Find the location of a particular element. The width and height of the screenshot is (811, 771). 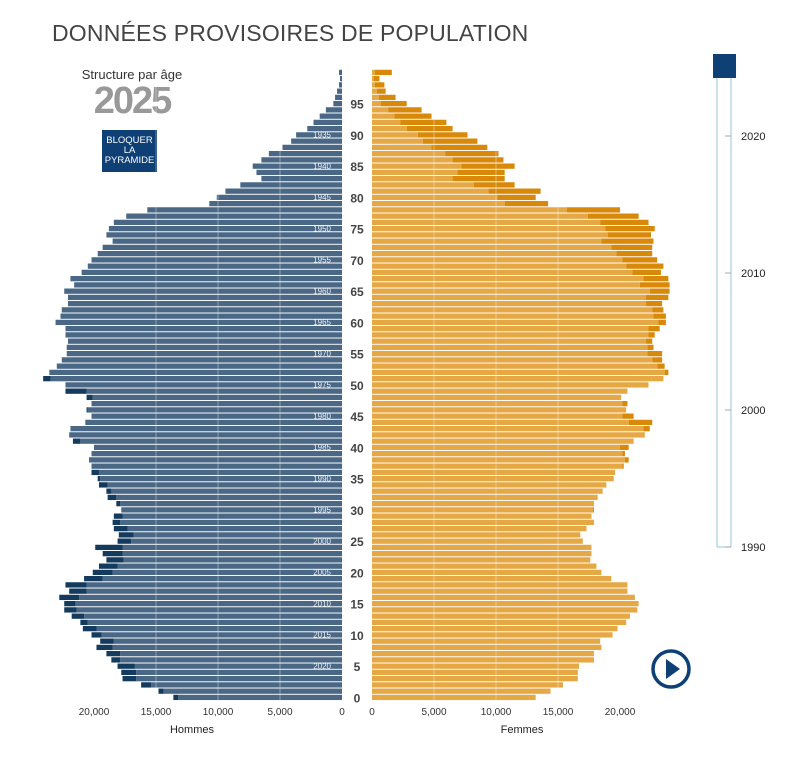

age-tick: 20 is located at coordinates (357, 573).